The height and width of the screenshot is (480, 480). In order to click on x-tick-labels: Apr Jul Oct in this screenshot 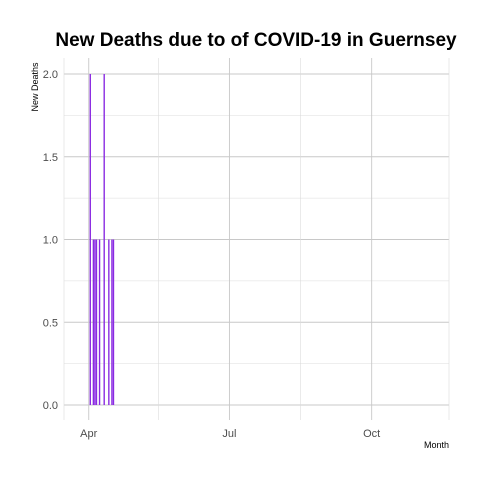, I will do `click(230, 434)`.